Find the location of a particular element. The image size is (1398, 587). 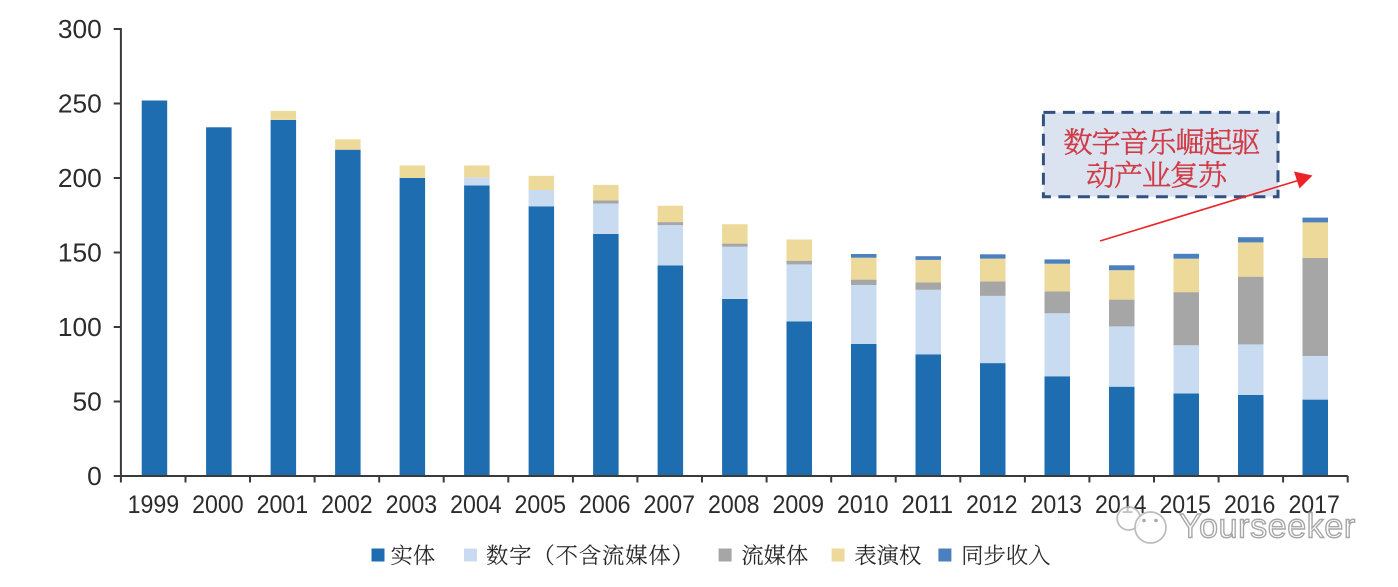

svg-text: 200 is located at coordinates (80, 178).